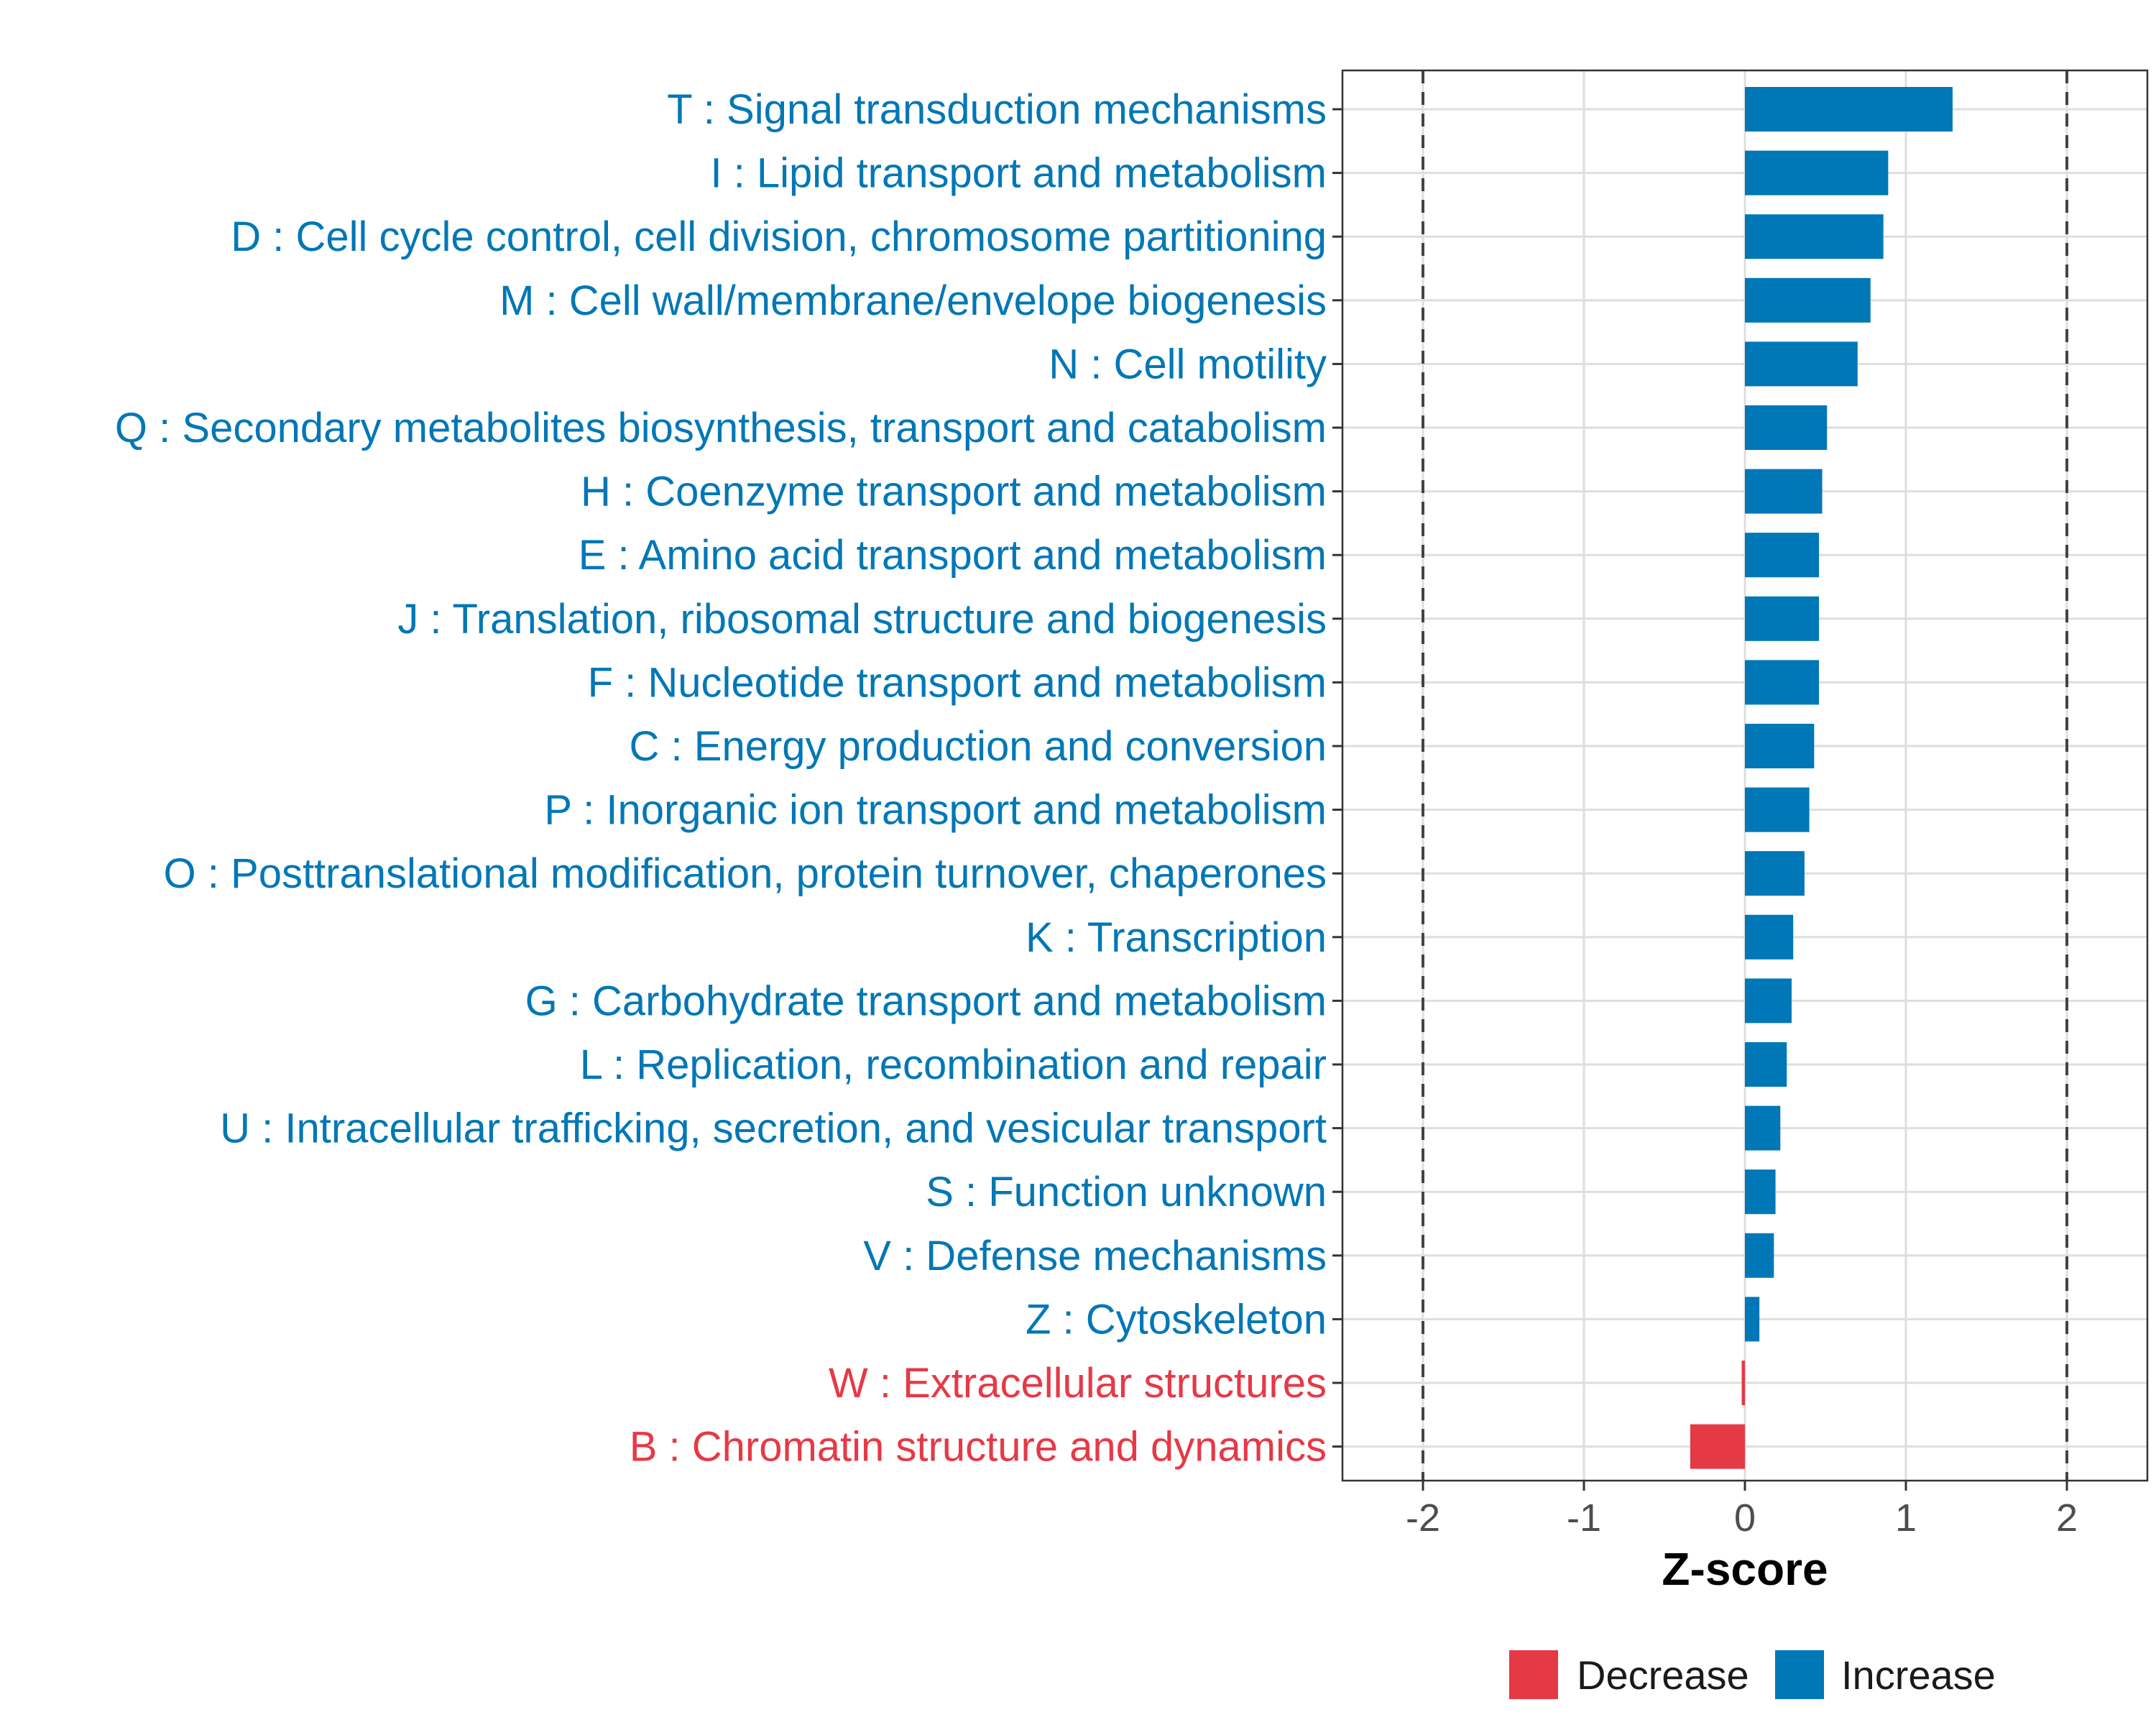 The image size is (2156, 1725). What do you see at coordinates (1799, 1674) in the screenshot?
I see `legend-swatch-increase` at bounding box center [1799, 1674].